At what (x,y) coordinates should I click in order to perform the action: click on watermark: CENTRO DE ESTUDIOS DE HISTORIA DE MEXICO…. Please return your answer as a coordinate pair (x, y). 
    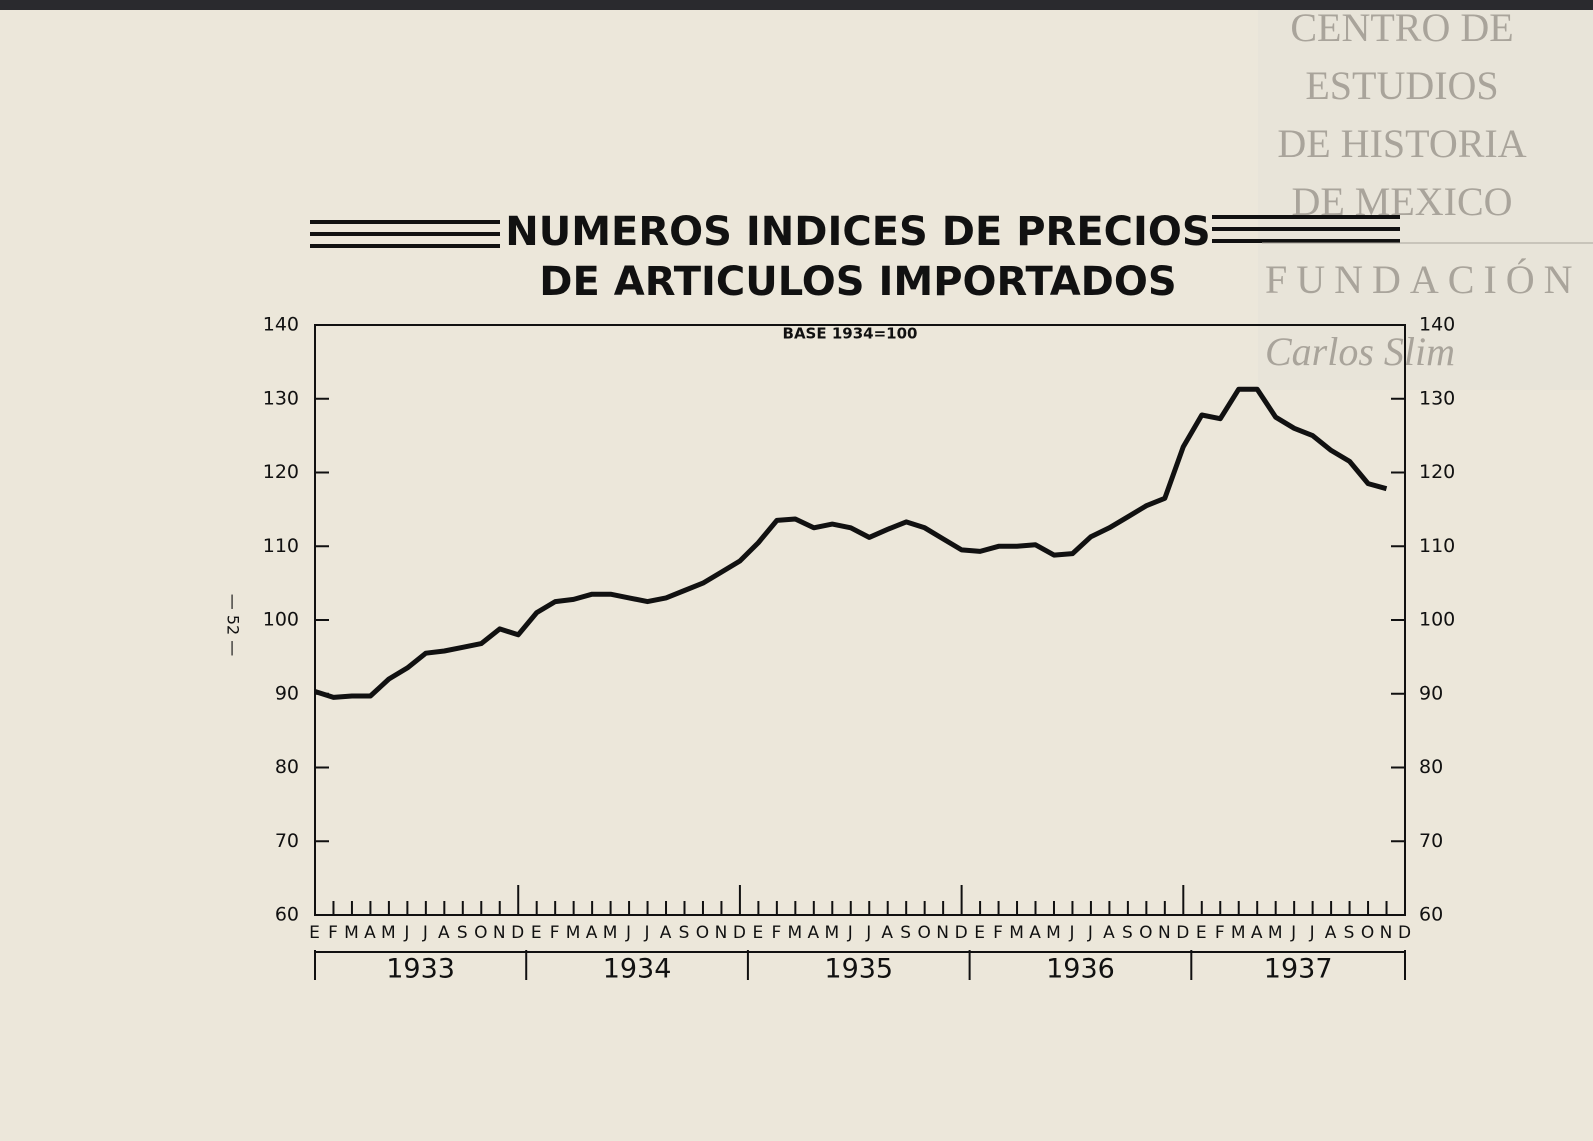
    Looking at the image, I should click on (1427, 189).